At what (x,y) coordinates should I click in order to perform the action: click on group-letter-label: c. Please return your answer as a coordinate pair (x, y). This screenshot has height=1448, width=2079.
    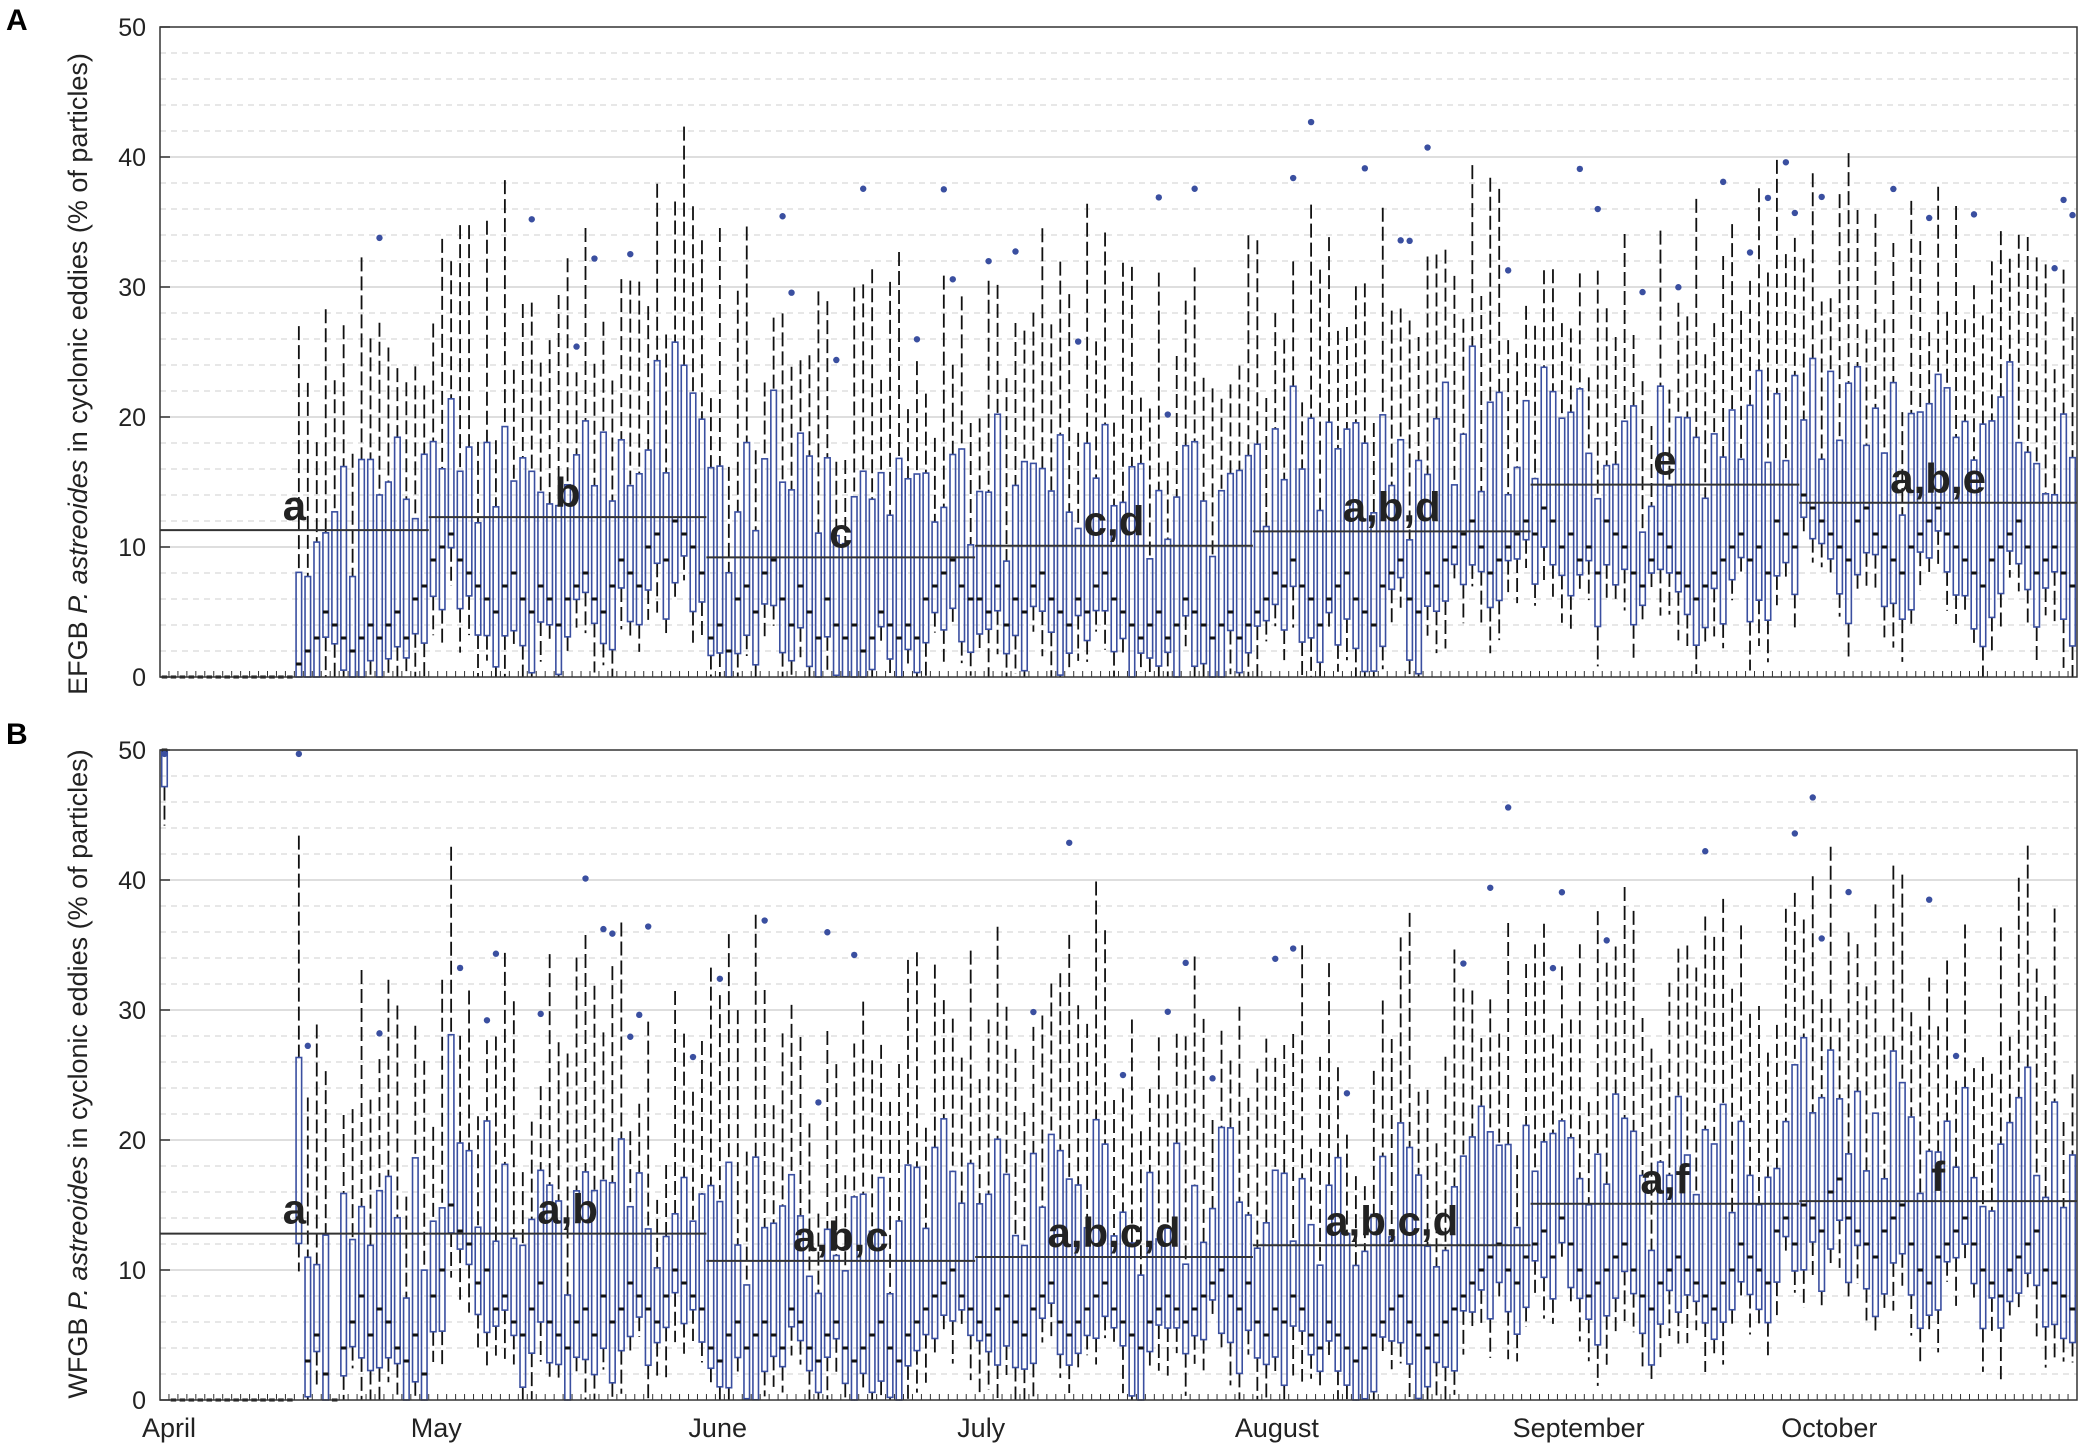
    Looking at the image, I should click on (840, 532).